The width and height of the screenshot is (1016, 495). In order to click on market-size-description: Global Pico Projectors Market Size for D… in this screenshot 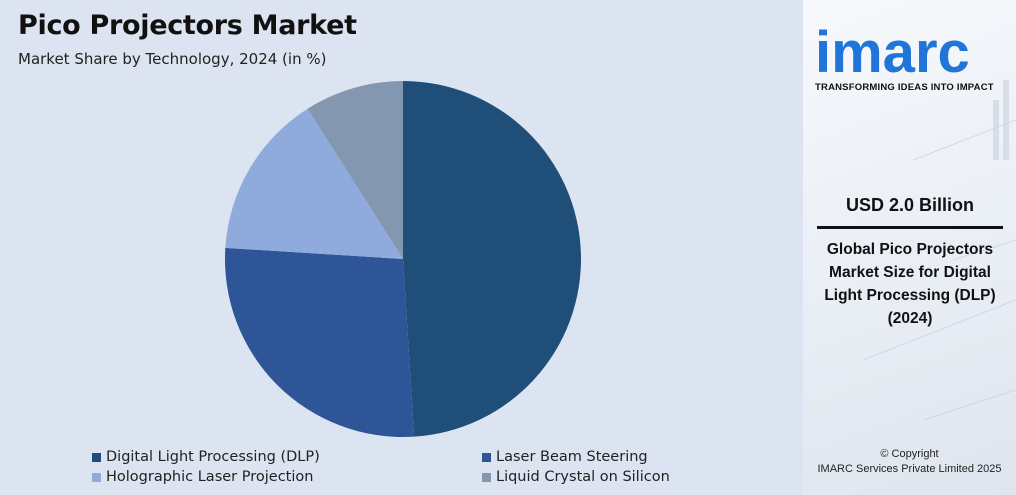, I will do `click(910, 284)`.